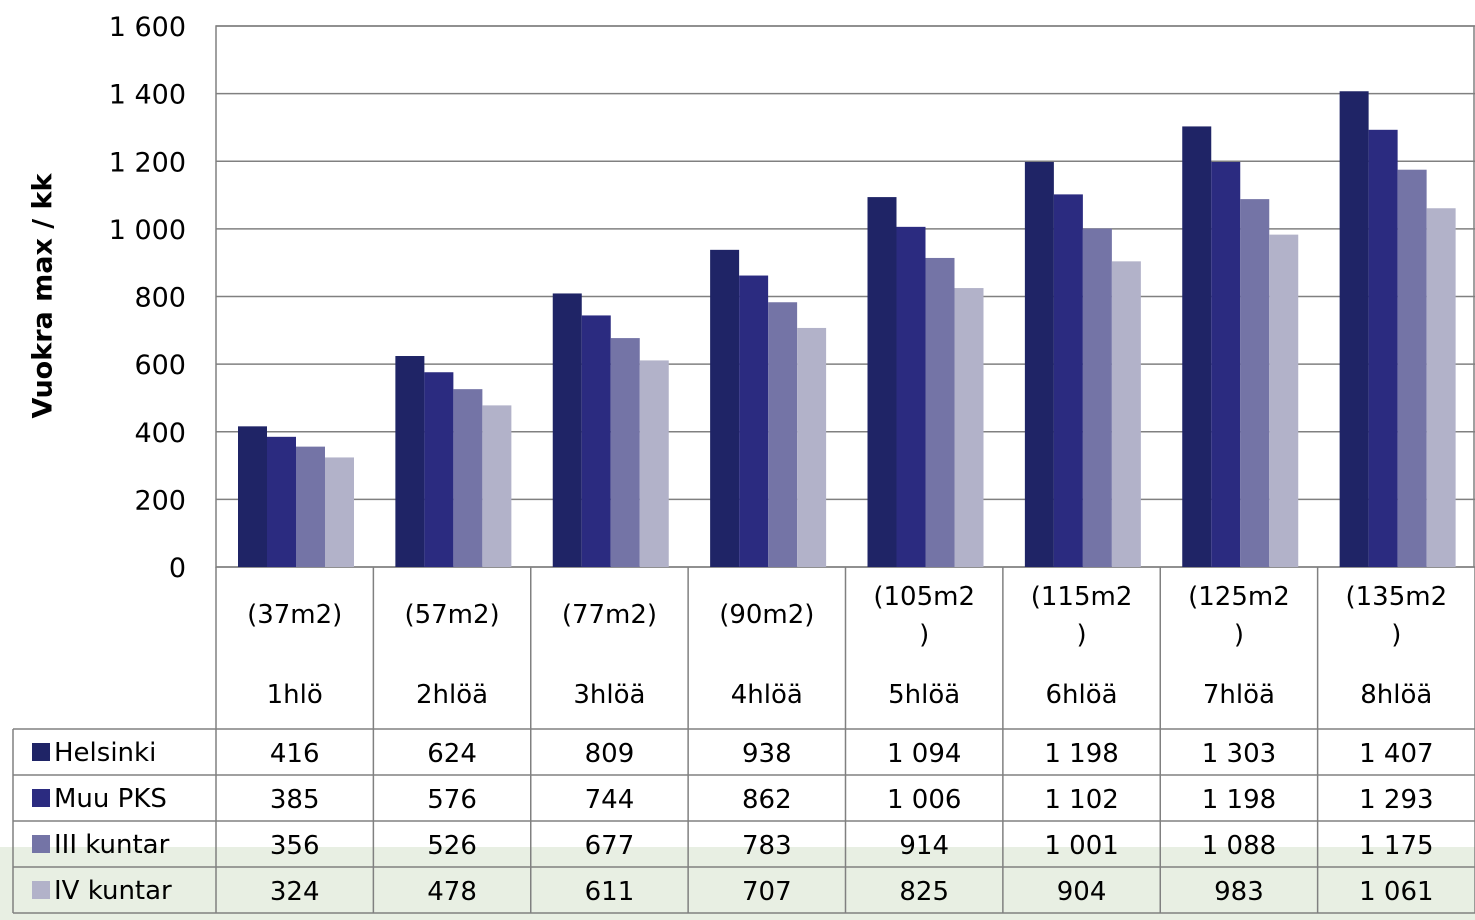 This screenshot has height=920, width=1475. I want to click on legend-label: Muu PKS, so click(110, 799).